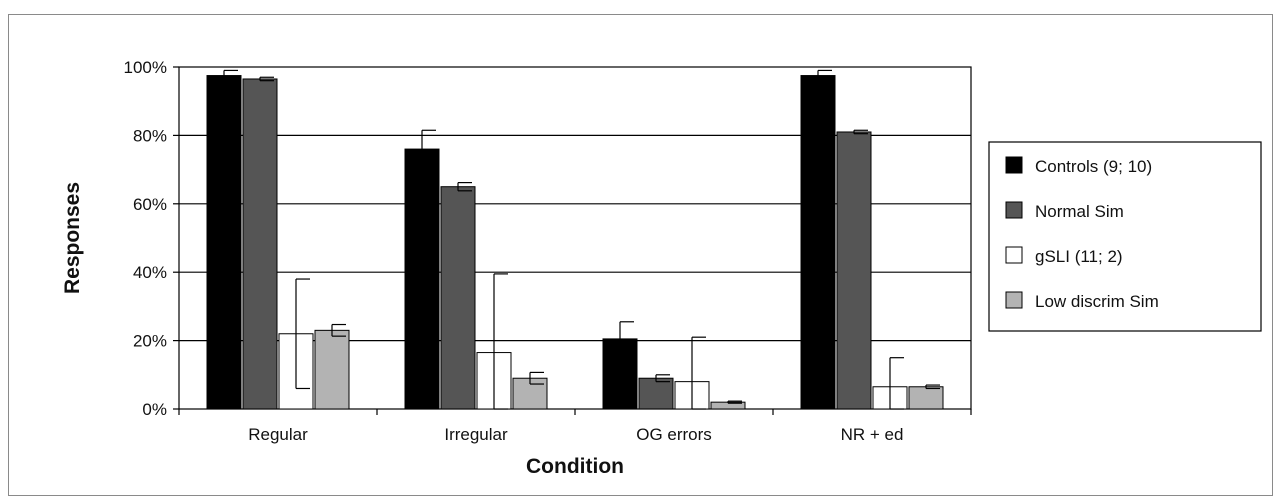 The width and height of the screenshot is (1281, 497). What do you see at coordinates (150, 204) in the screenshot?
I see `y-tick-label: 60%` at bounding box center [150, 204].